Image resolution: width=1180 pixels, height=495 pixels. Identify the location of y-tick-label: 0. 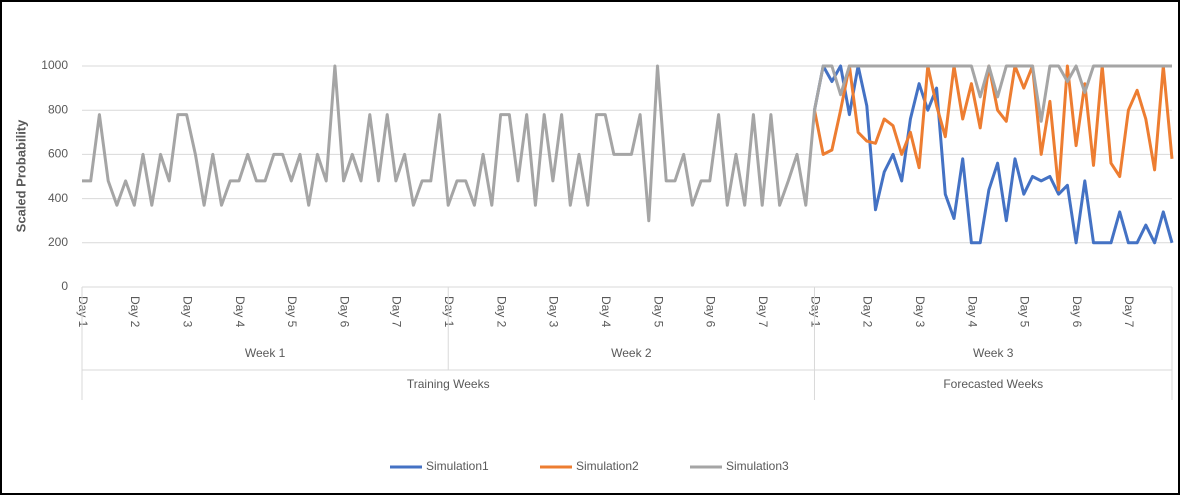
(64, 286).